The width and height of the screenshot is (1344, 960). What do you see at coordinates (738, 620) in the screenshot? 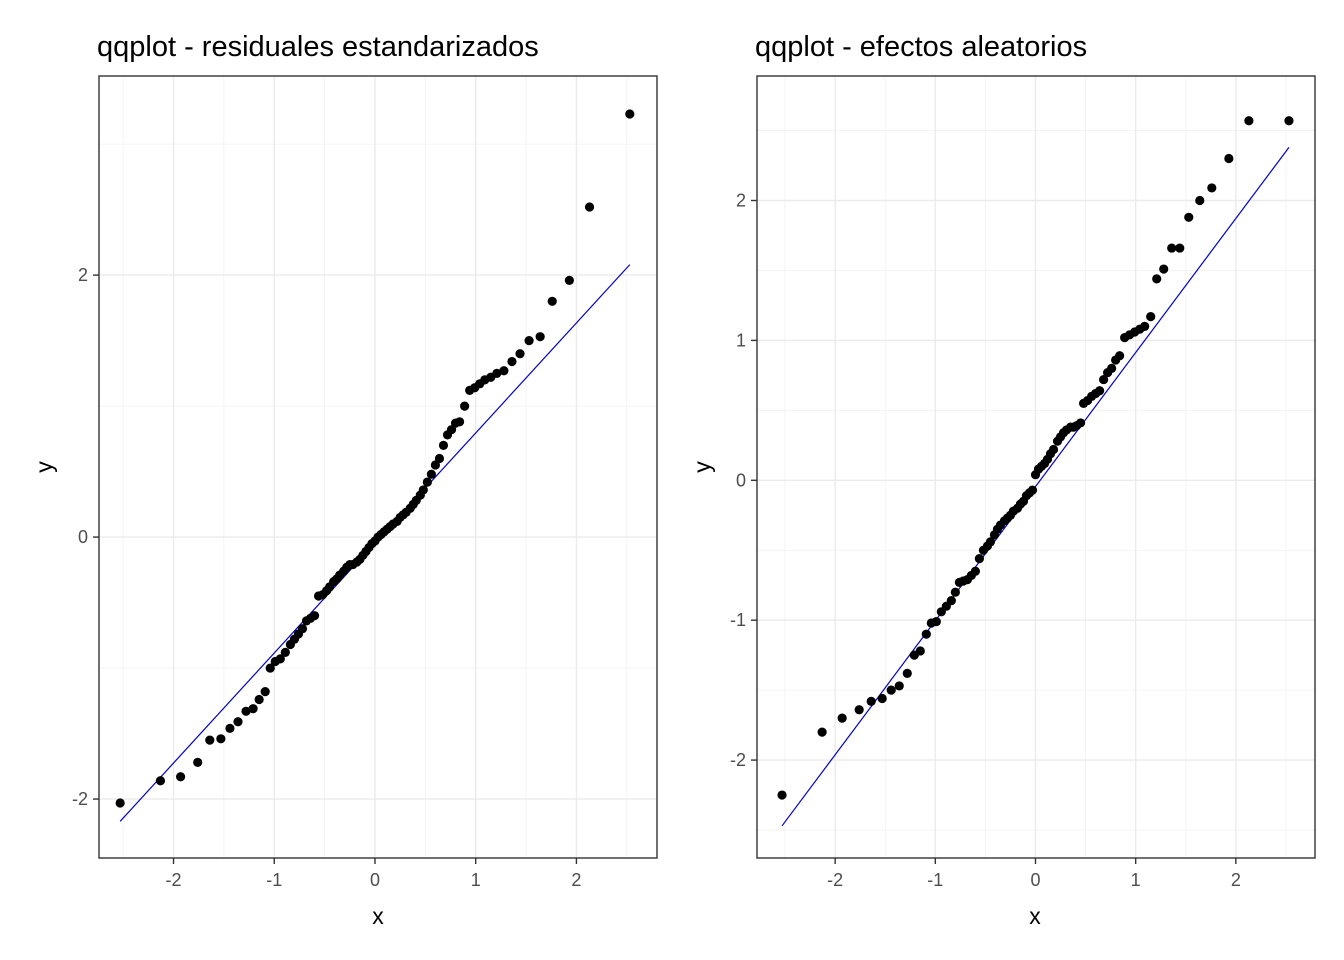
I see `y-tick-label: -1` at bounding box center [738, 620].